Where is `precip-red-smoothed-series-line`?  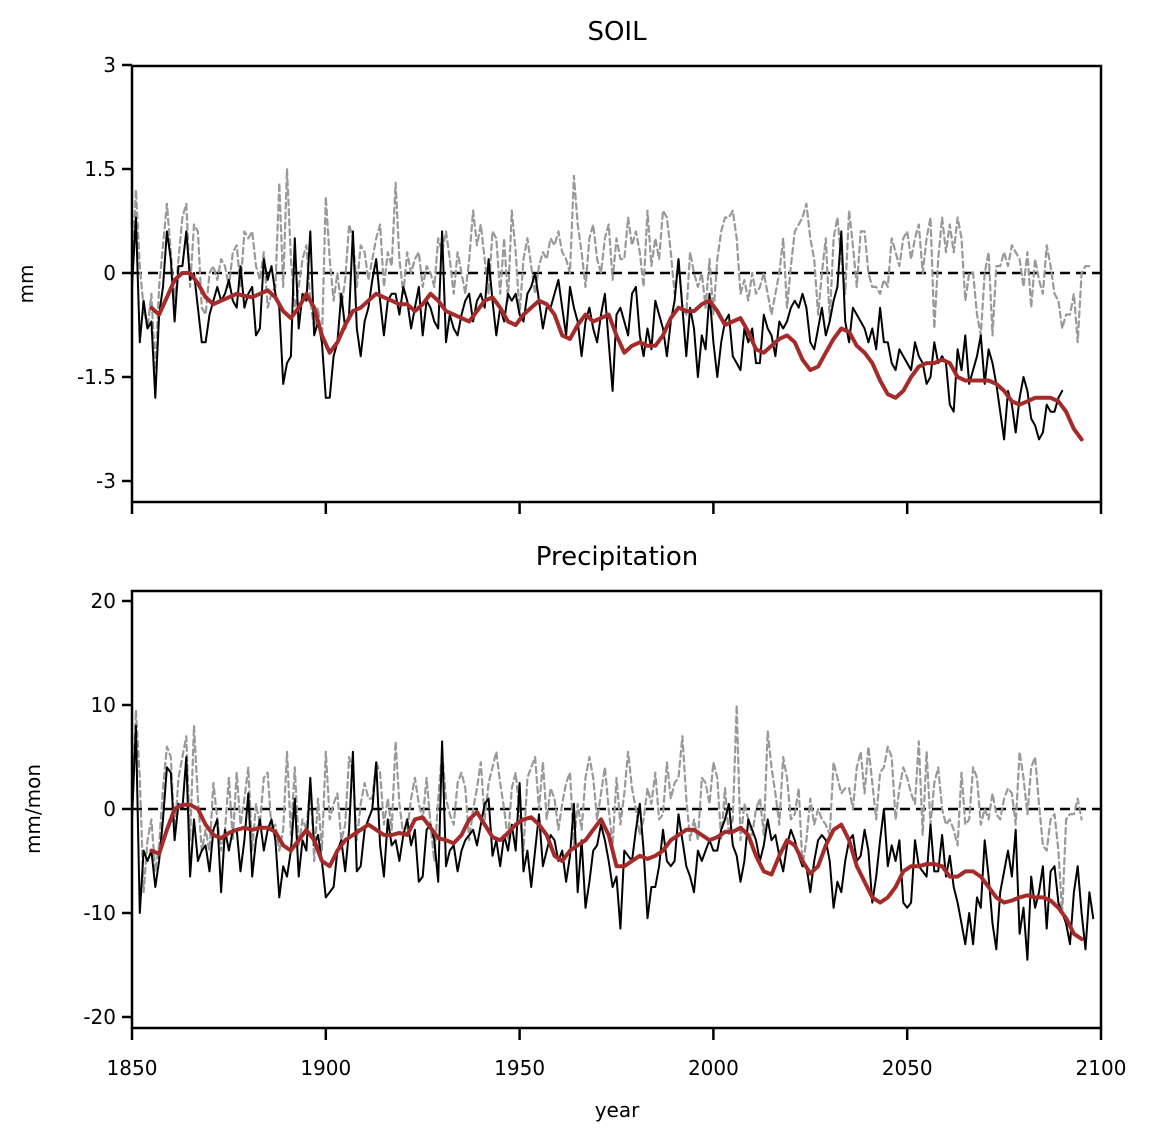
precip-red-smoothed-series-line is located at coordinates (616, 871).